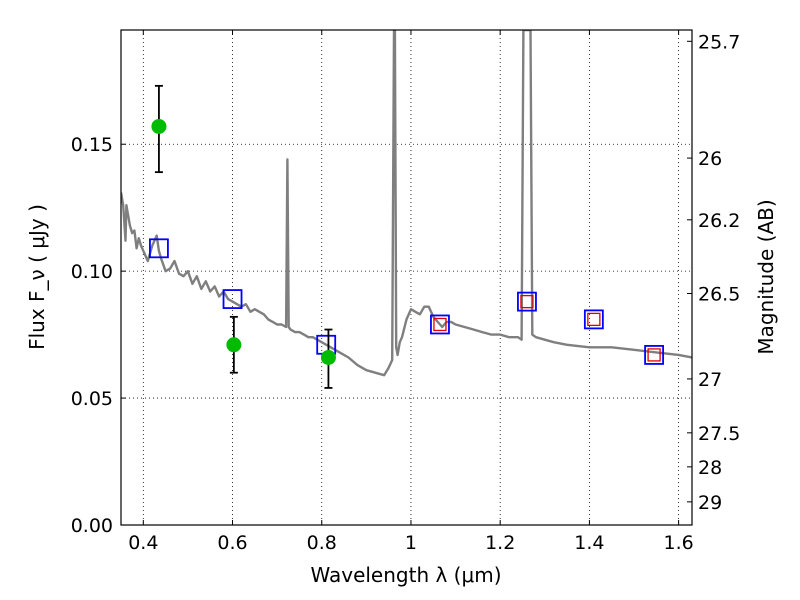  Describe the element at coordinates (232, 543) in the screenshot. I see `x-tick-label: 0.6` at that location.